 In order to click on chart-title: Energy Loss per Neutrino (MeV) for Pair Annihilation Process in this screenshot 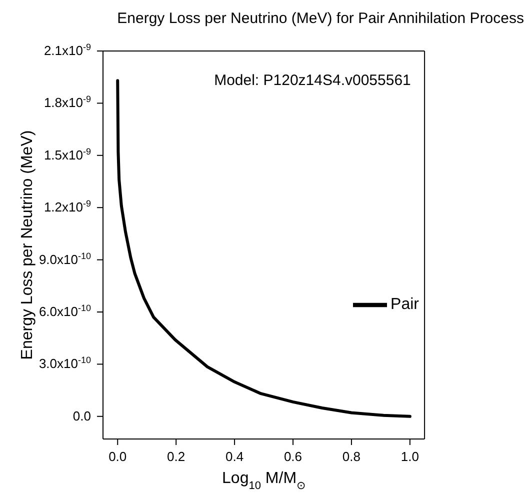, I will do `click(320, 18)`.